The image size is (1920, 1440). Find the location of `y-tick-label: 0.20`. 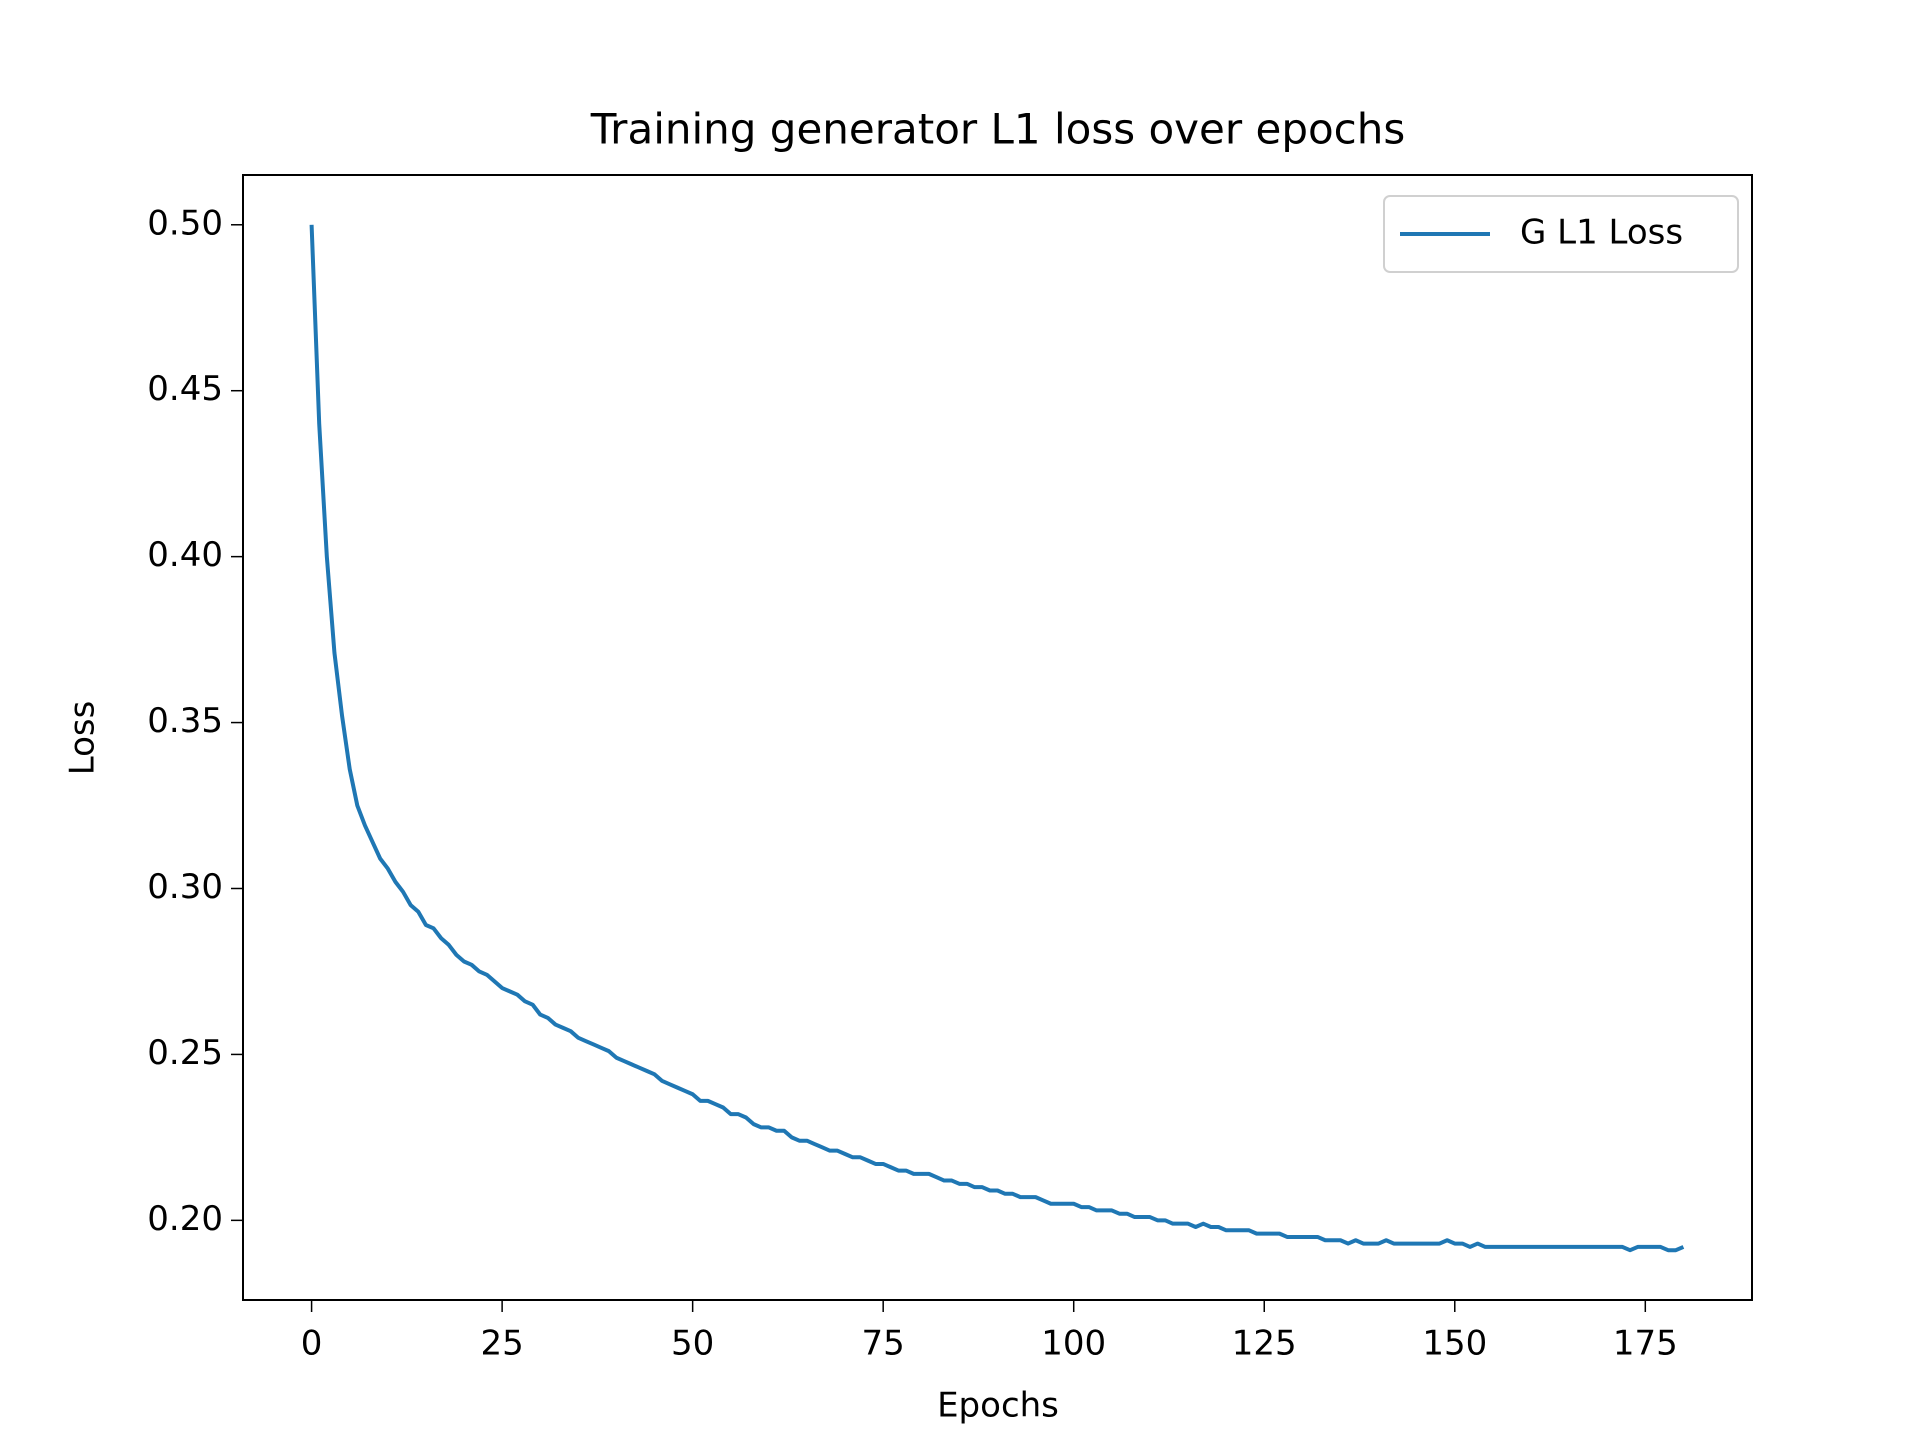

y-tick-label: 0.20 is located at coordinates (185, 1219).